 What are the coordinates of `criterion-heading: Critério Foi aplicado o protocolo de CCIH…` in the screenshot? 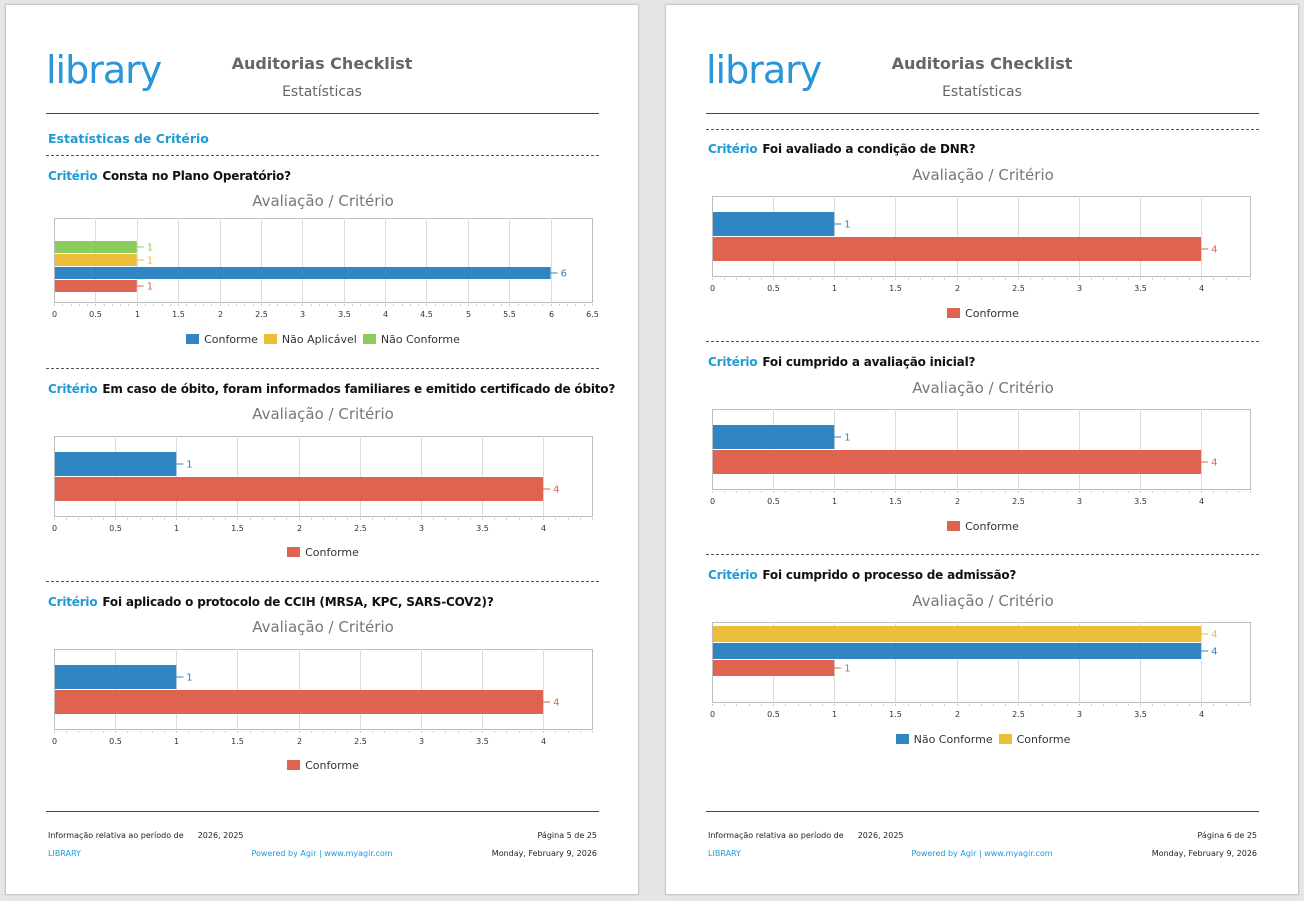 It's located at (271, 602).